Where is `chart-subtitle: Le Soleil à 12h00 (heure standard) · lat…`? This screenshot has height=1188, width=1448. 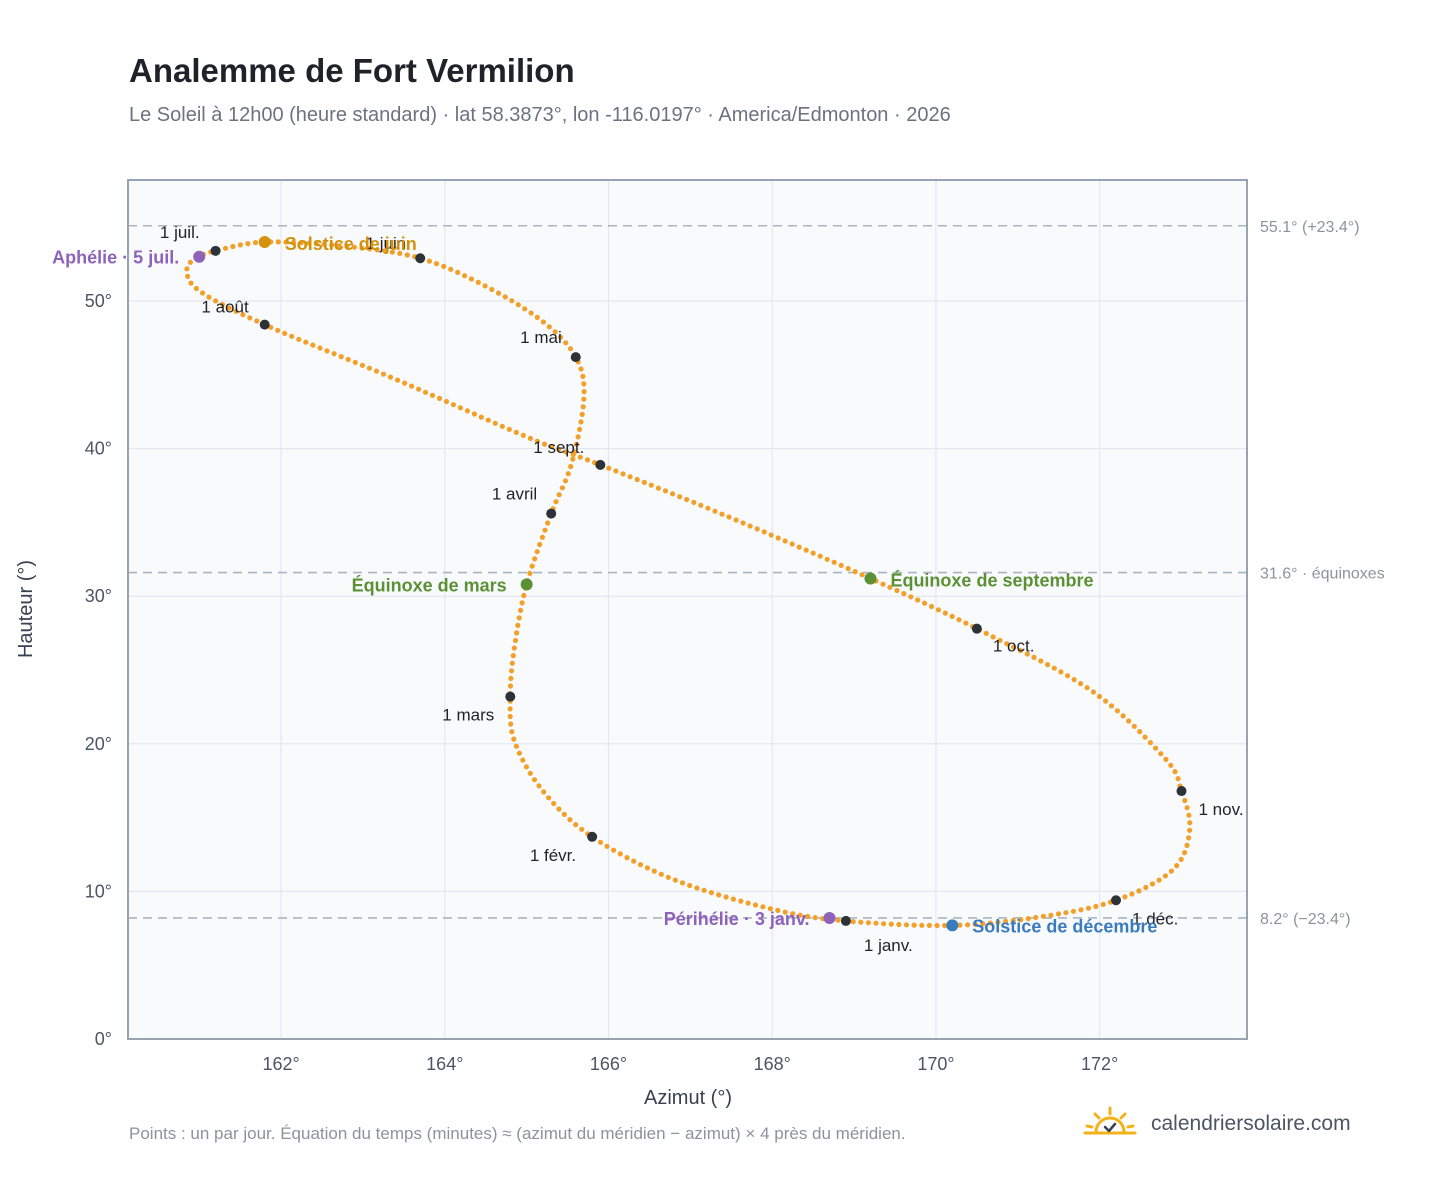 chart-subtitle: Le Soleil à 12h00 (heure standard) · lat… is located at coordinates (540, 115).